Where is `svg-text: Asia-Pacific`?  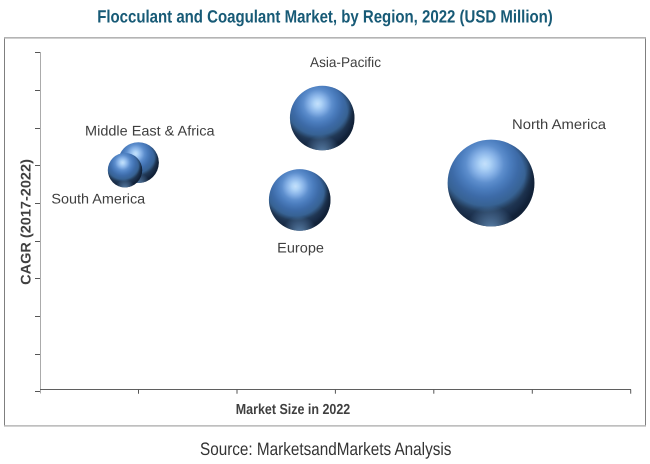 svg-text: Asia-Pacific is located at coordinates (345, 62).